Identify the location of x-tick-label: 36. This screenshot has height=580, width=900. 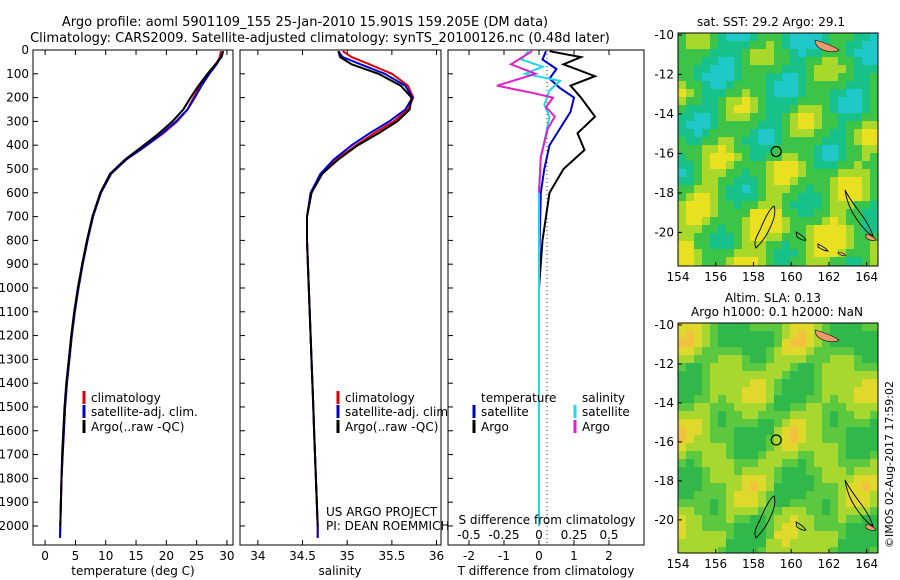
(436, 556).